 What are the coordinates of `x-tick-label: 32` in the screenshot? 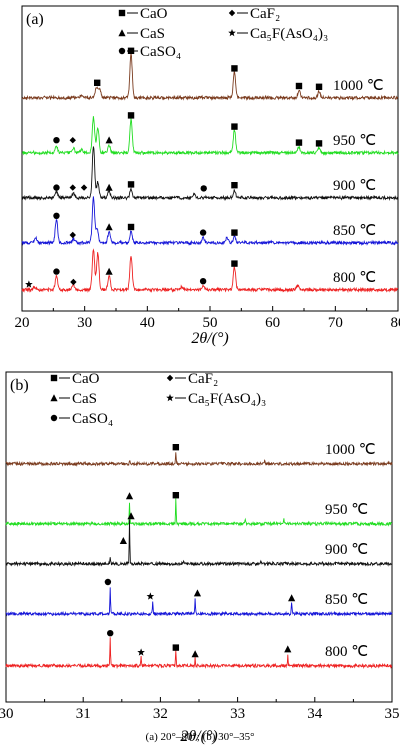 It's located at (160, 714).